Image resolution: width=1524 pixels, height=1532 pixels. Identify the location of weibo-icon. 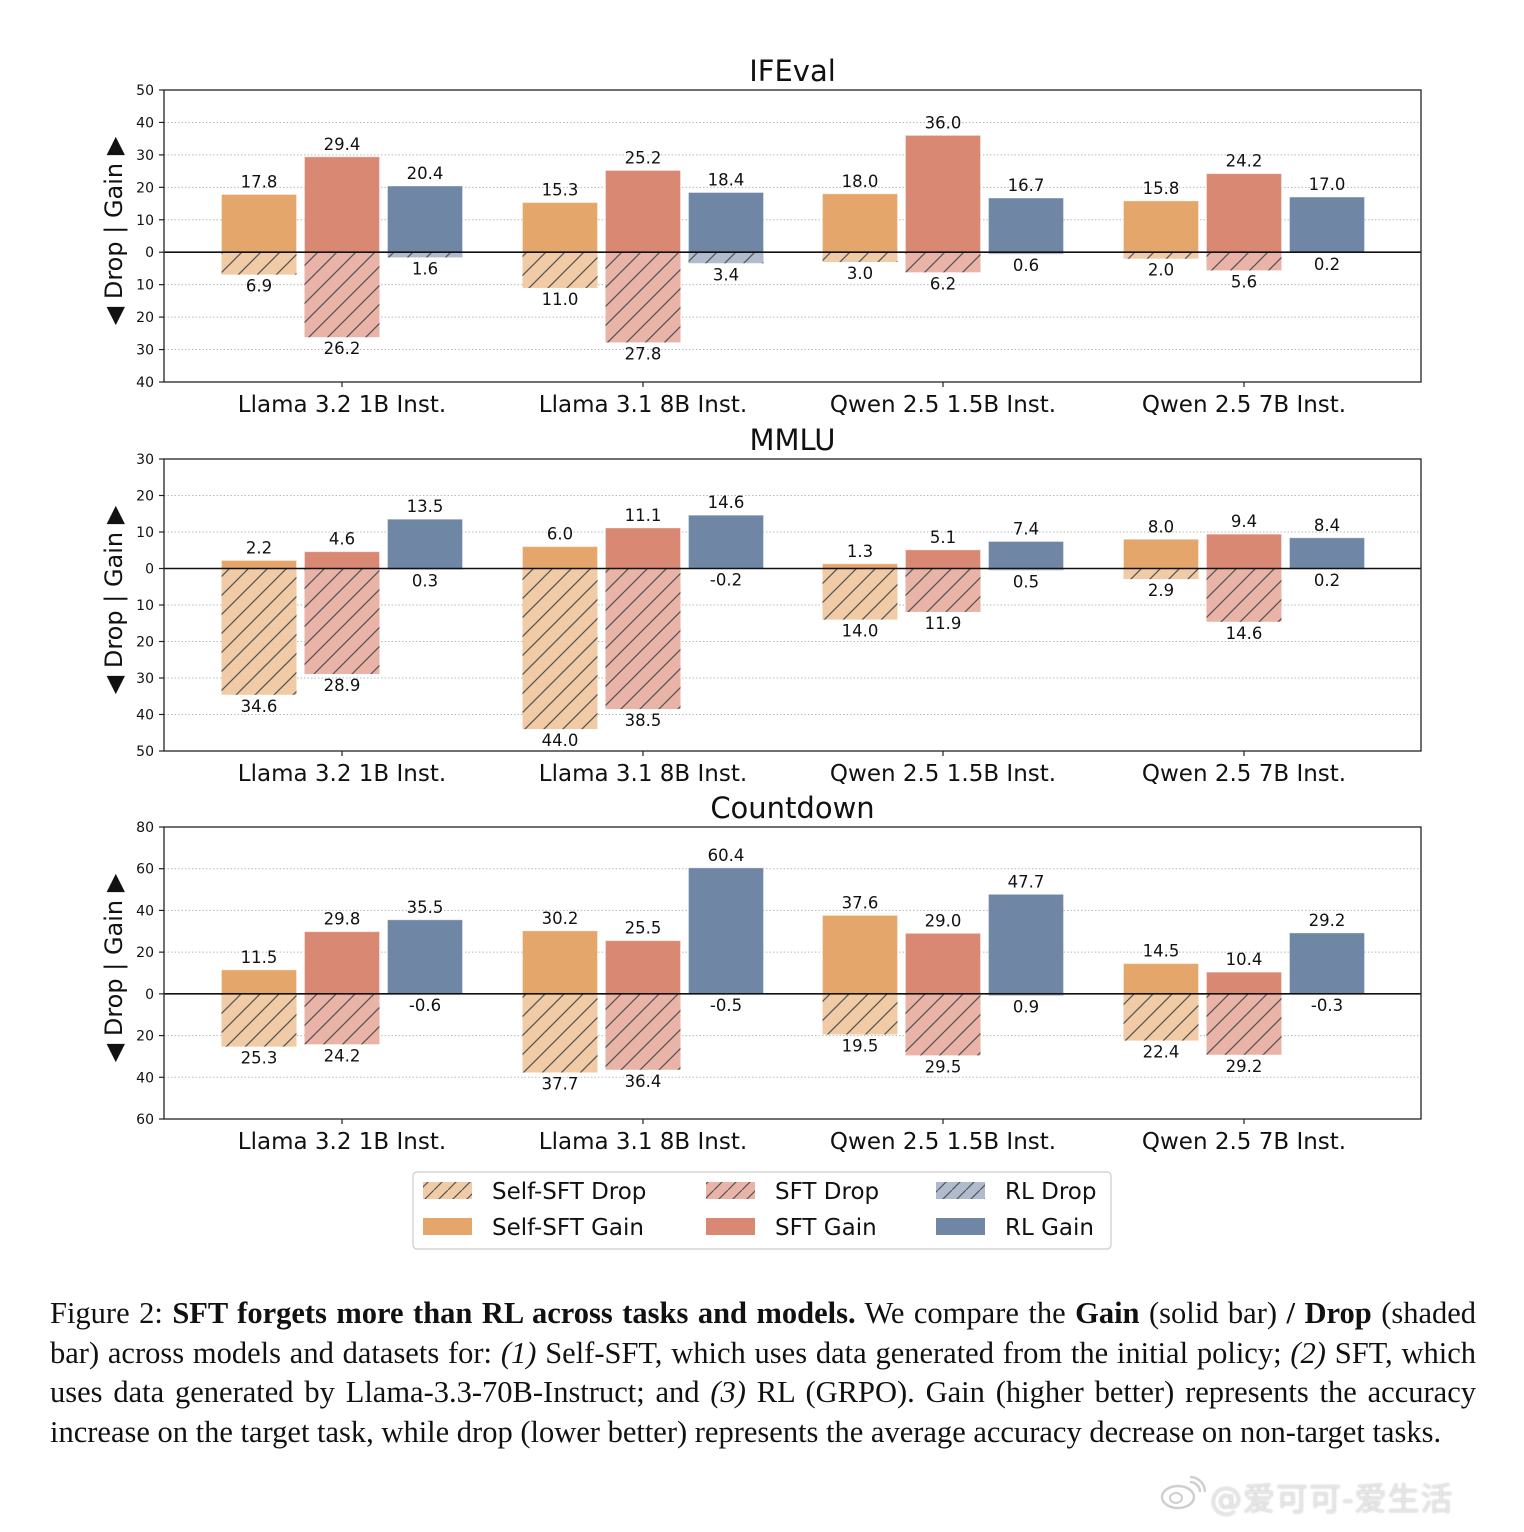
(1185, 1496).